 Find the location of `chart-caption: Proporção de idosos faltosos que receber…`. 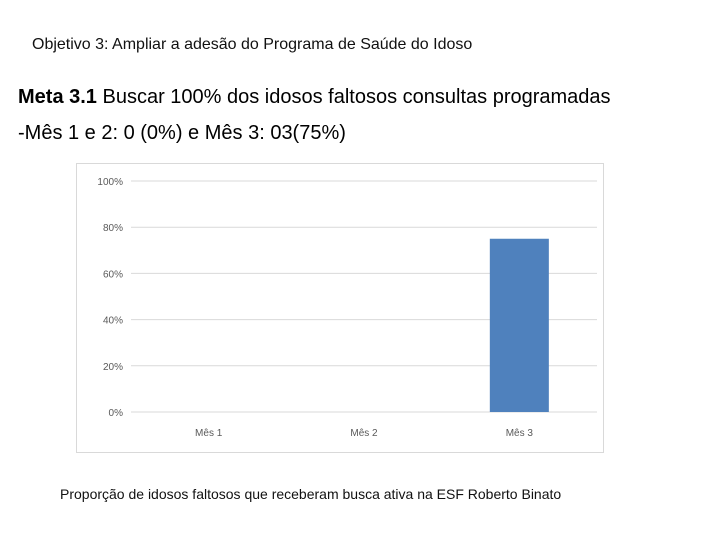

chart-caption: Proporção de idosos faltosos que receber… is located at coordinates (311, 494).